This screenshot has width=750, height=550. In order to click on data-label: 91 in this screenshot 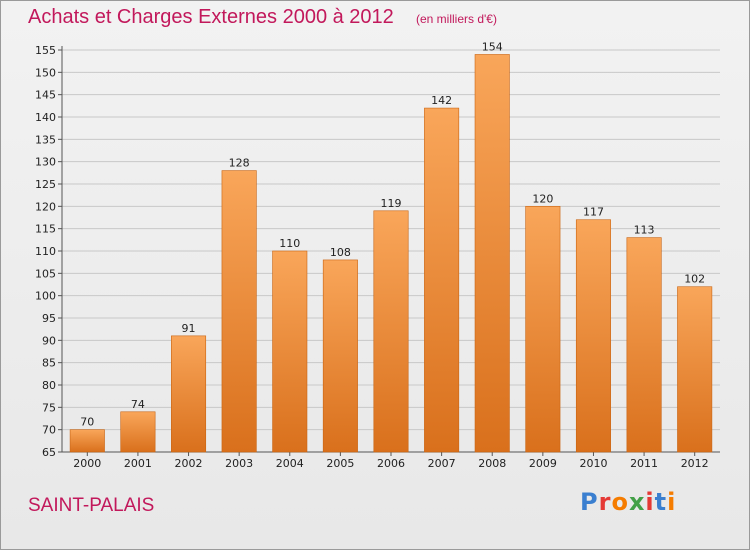, I will do `click(189, 328)`.